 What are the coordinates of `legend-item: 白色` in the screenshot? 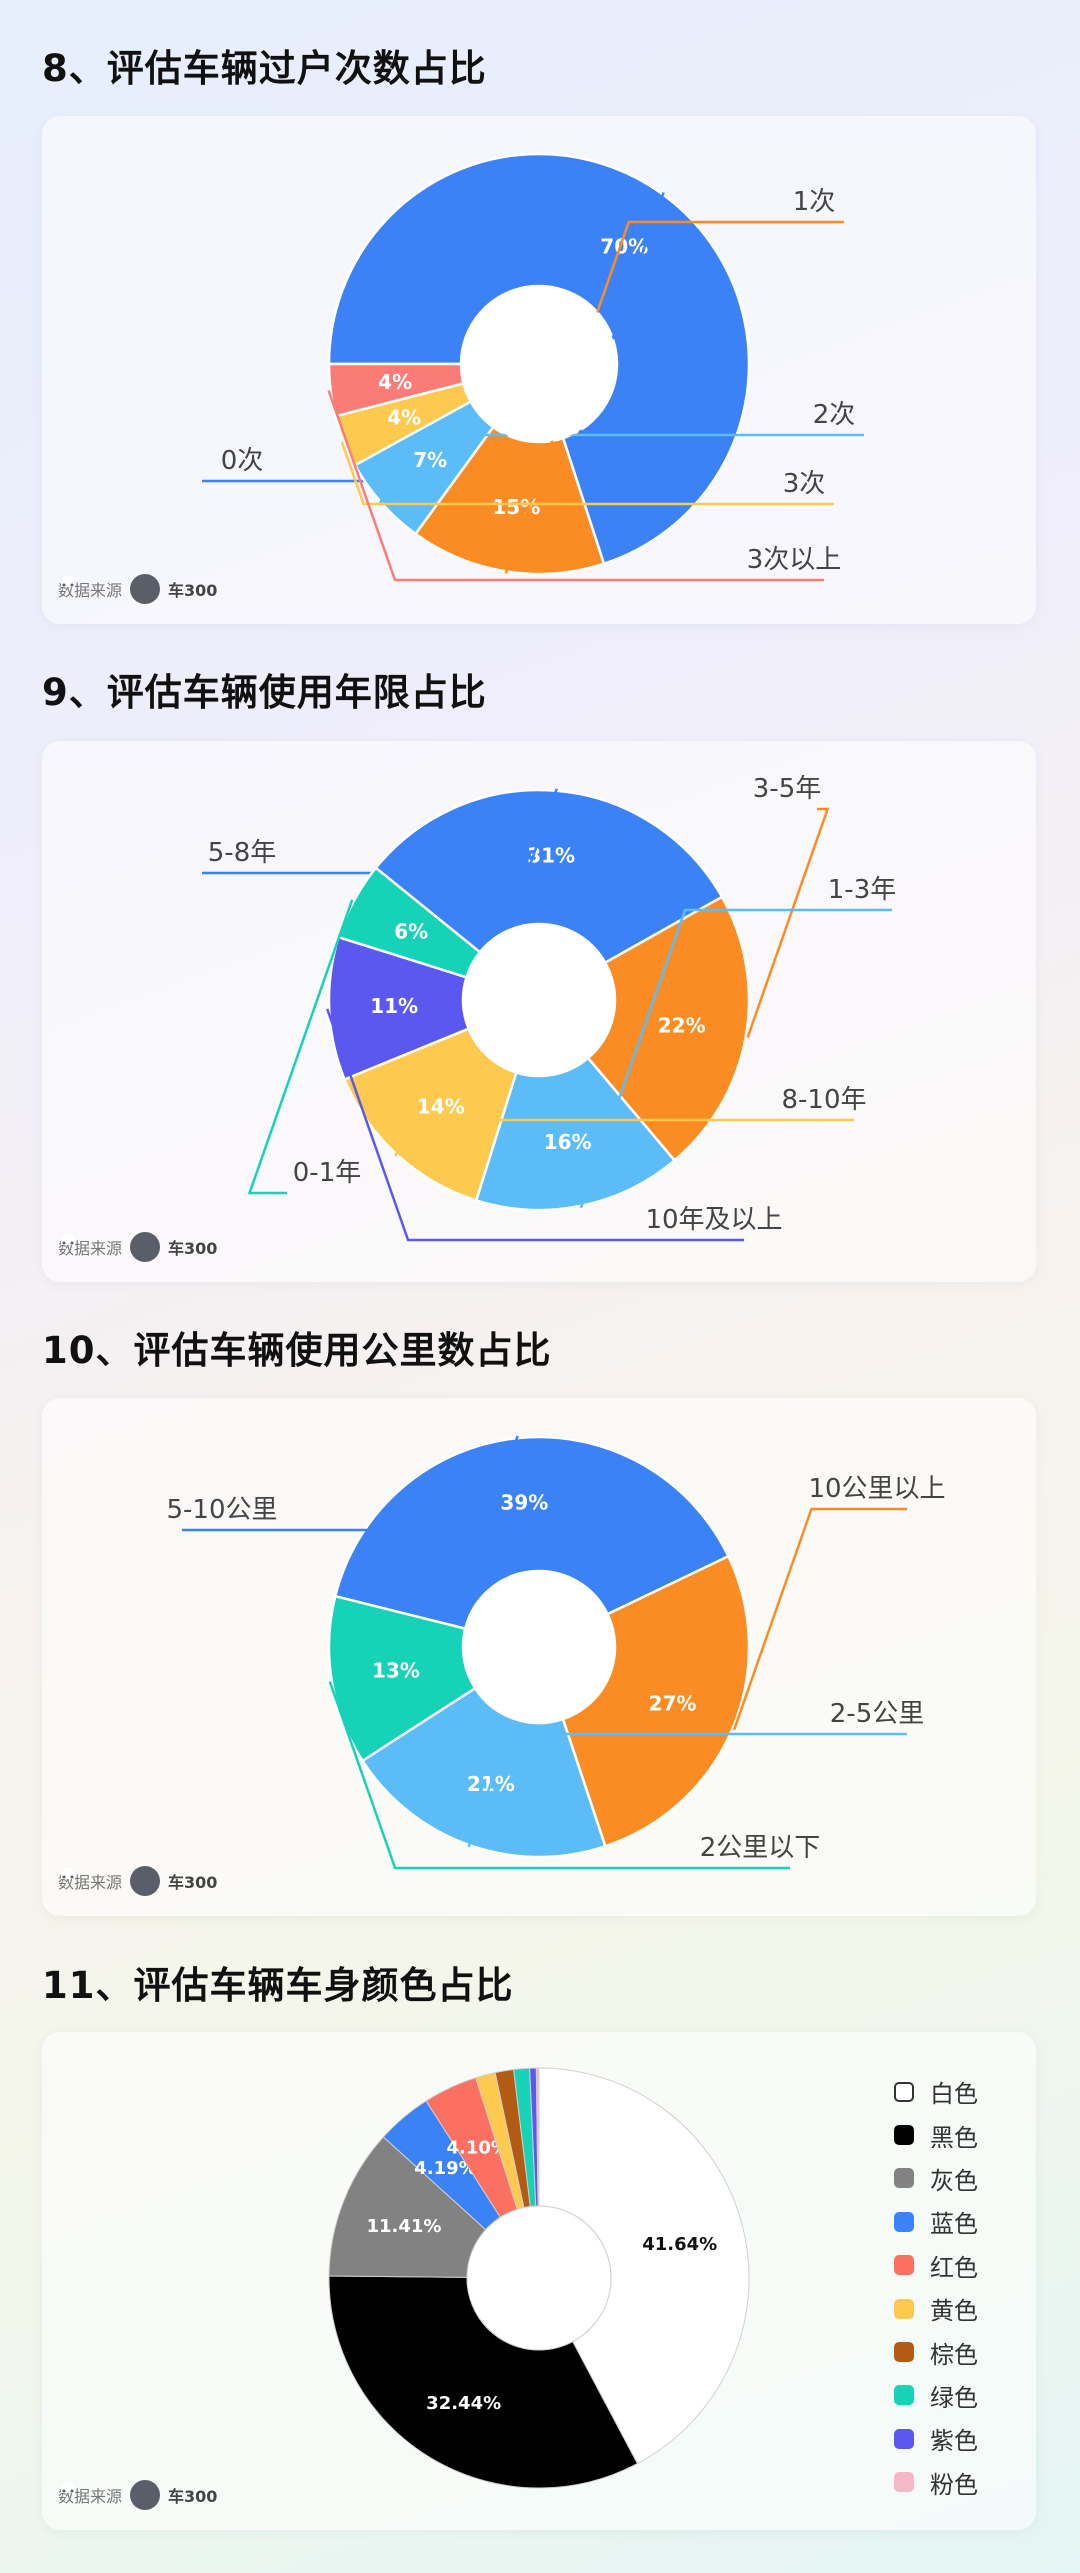 It's located at (936, 2091).